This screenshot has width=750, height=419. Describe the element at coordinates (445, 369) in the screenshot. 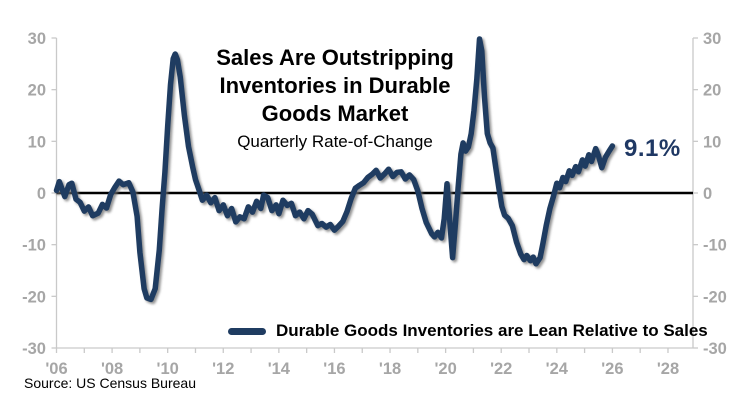

I see `x-axis-tick-label: '20` at that location.